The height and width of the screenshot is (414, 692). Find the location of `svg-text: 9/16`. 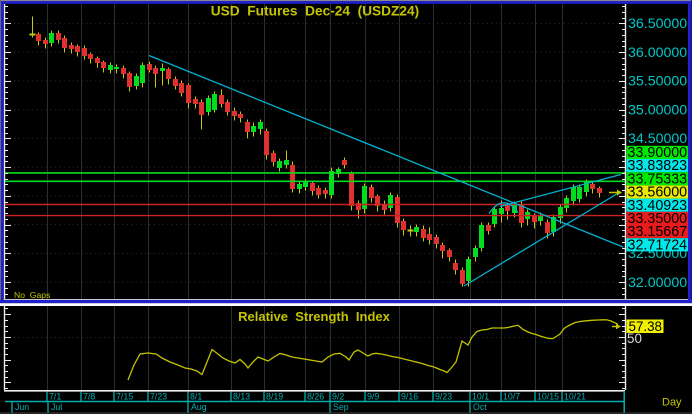

svg-text: 9/16 is located at coordinates (409, 397).